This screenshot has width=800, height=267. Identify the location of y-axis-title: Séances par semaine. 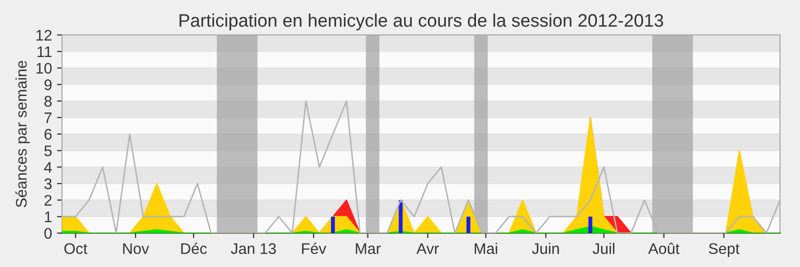
(22, 134).